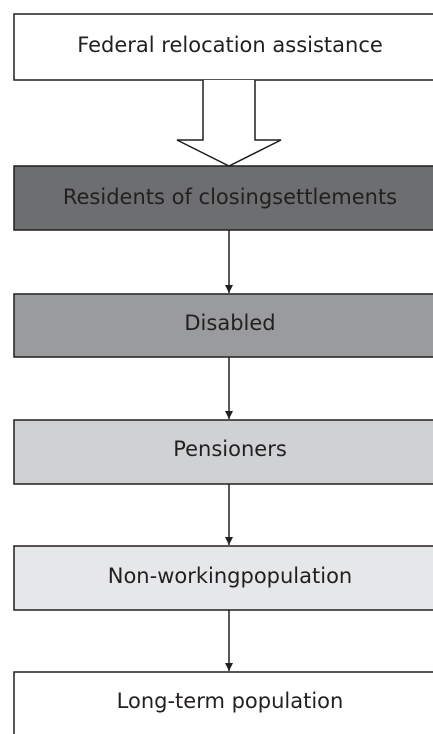 Image resolution: width=433 pixels, height=734 pixels. What do you see at coordinates (230, 197) in the screenshot?
I see `node-label: Residents of closingsettlements` at bounding box center [230, 197].